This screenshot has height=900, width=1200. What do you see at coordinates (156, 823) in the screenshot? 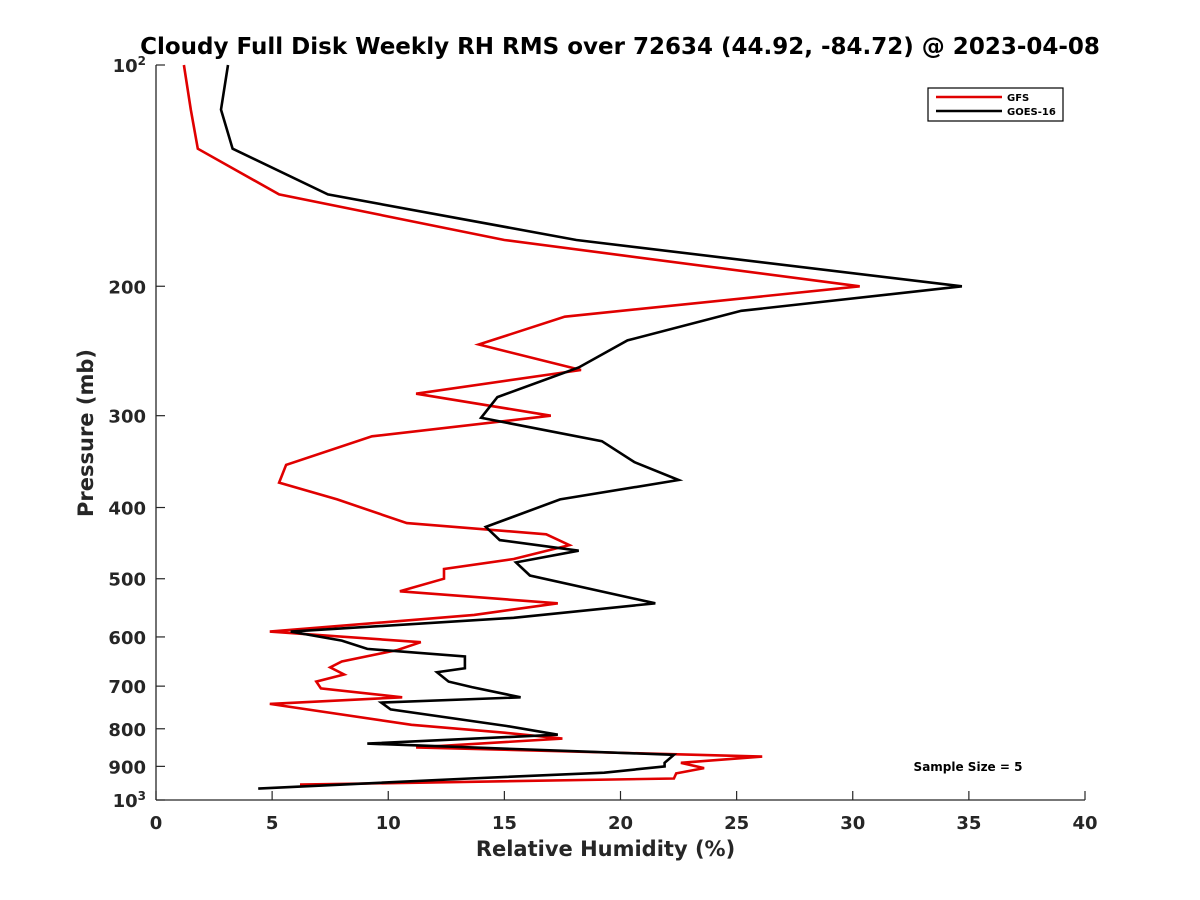
I see `x-tick-label: 0` at bounding box center [156, 823].